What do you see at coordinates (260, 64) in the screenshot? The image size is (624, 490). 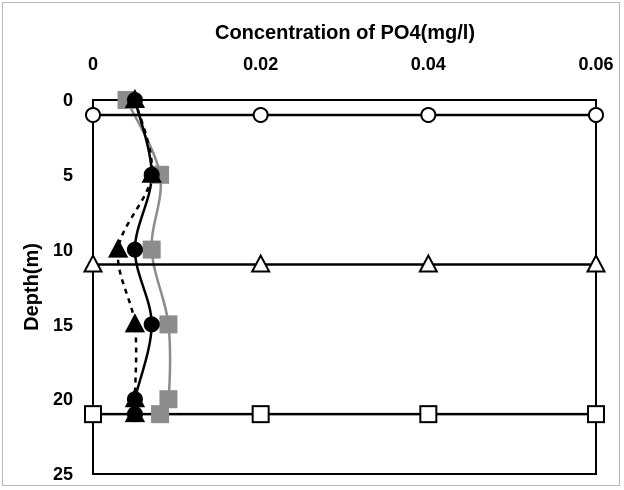 I see `x-tick-label: 0.02` at bounding box center [260, 64].